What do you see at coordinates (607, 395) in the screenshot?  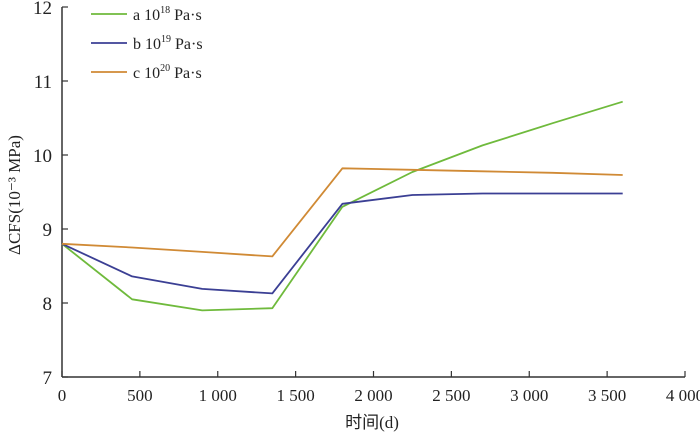 I see `x-tick-label: 3 500` at bounding box center [607, 395].